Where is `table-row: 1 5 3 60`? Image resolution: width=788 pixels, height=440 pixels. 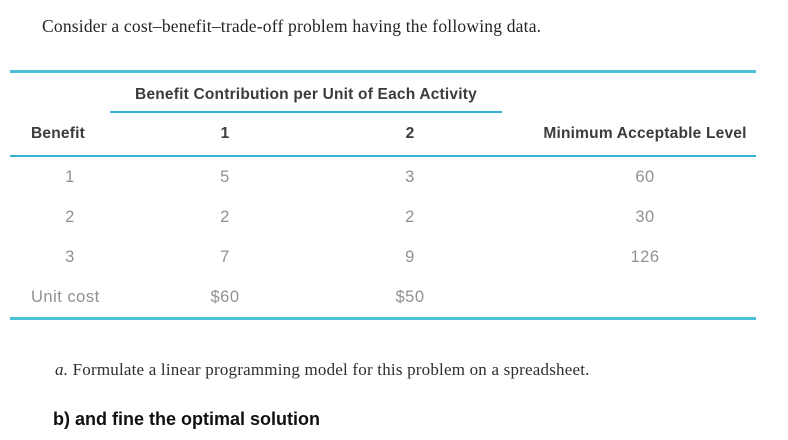
table-row: 1 5 3 60 is located at coordinates (383, 177).